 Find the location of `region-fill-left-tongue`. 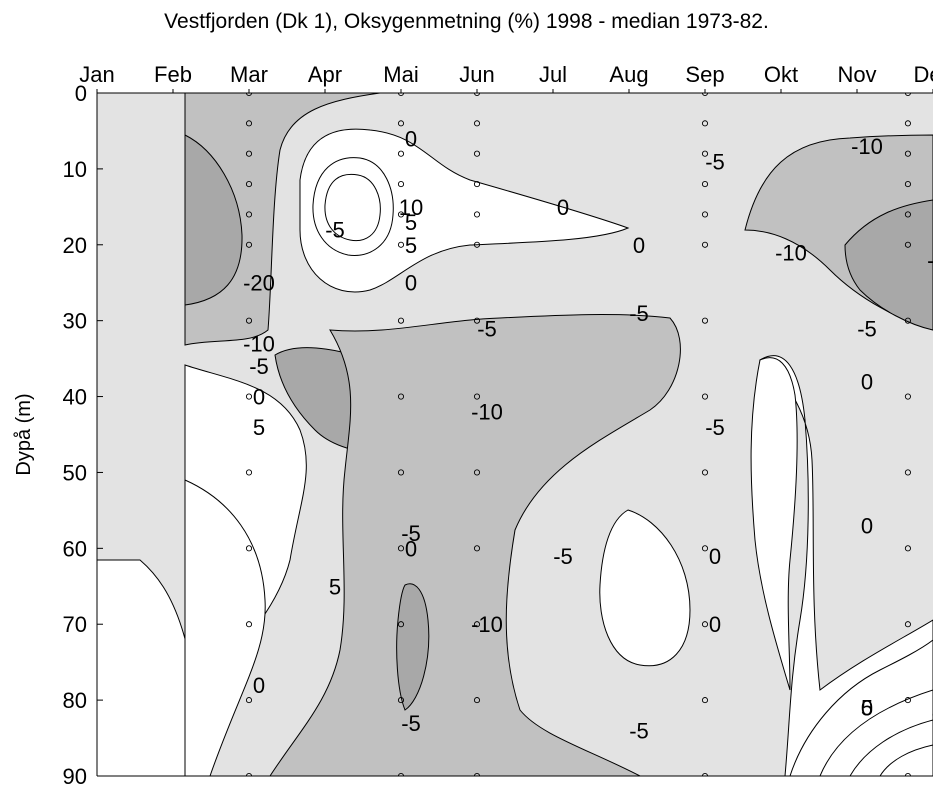

region-fill-left-tongue is located at coordinates (225, 627).